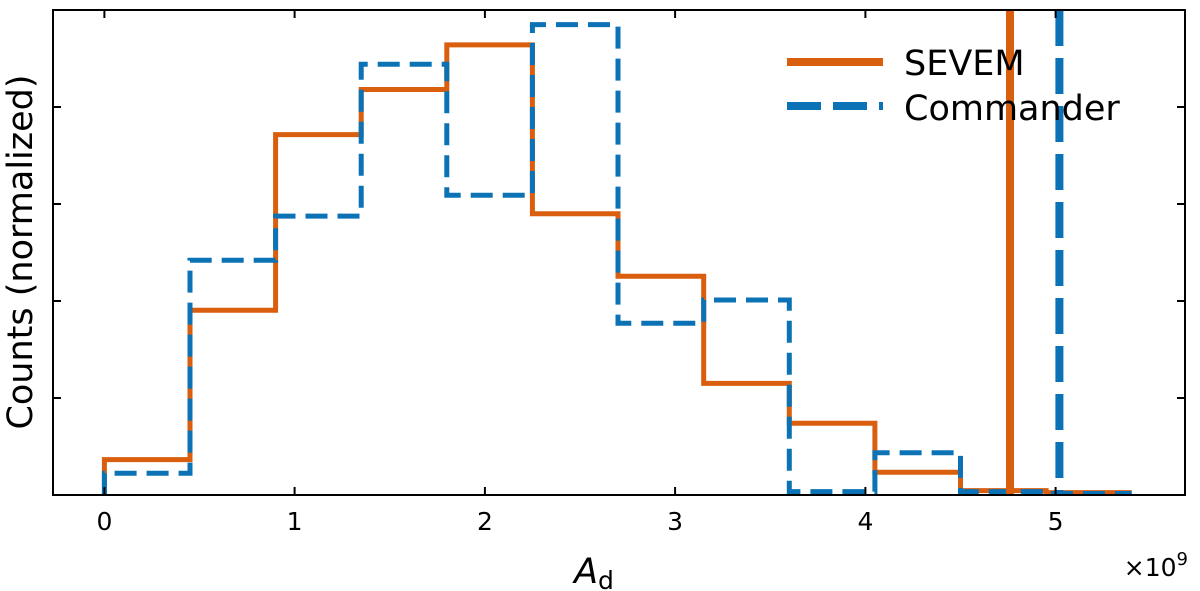 This screenshot has width=1200, height=591. Describe the element at coordinates (1035, 252) in the screenshot. I see `marker-lines-layer` at that location.